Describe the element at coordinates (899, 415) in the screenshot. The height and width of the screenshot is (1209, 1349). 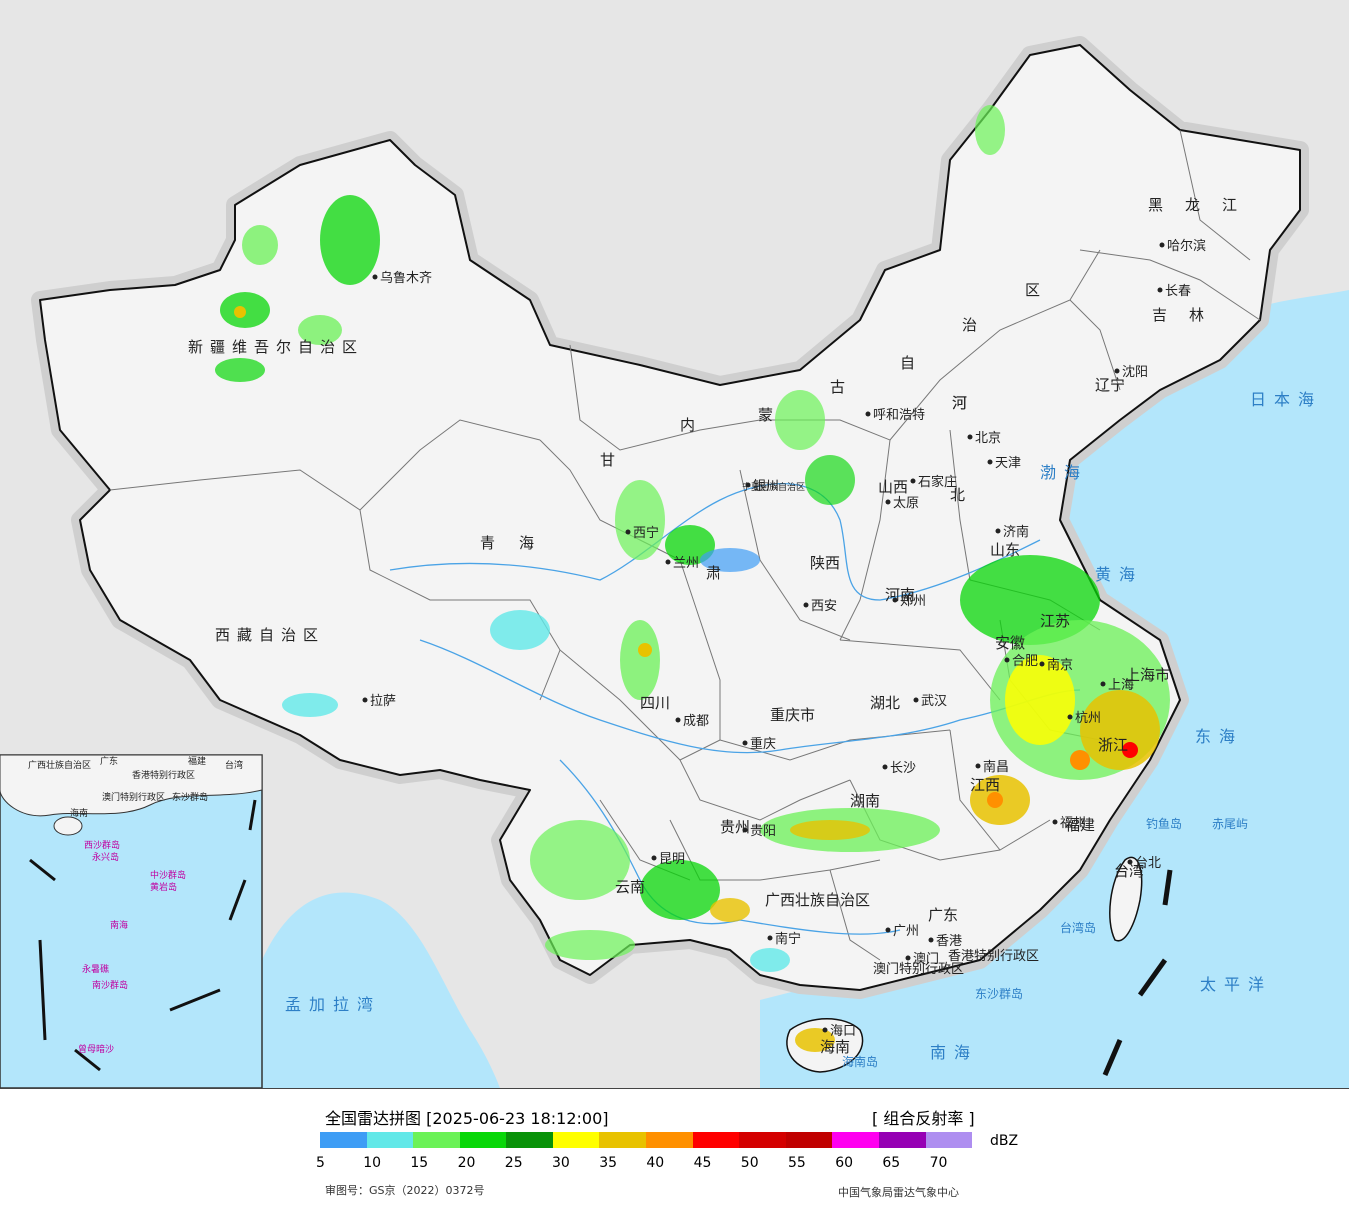
I see `city-label: 呼和浩特` at that location.